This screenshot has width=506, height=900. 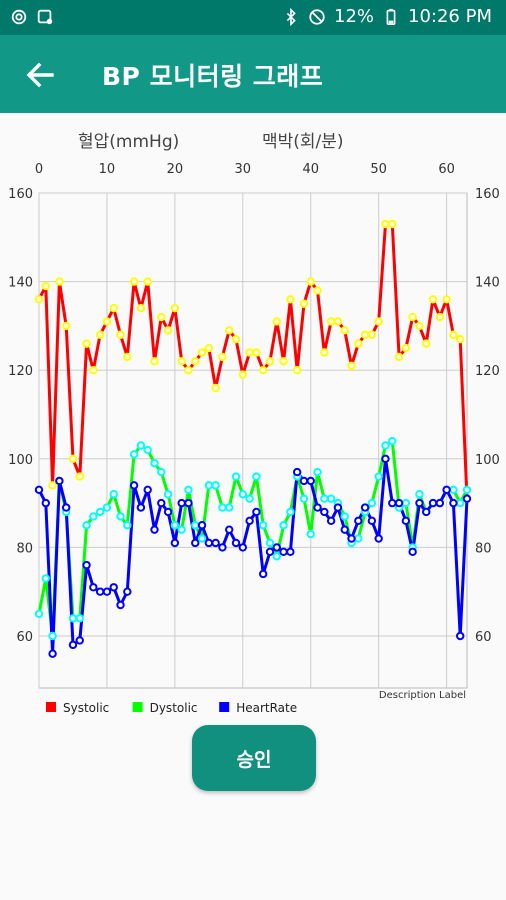 What do you see at coordinates (20, 371) in the screenshot?
I see `y-tick-label-left: 120` at bounding box center [20, 371].